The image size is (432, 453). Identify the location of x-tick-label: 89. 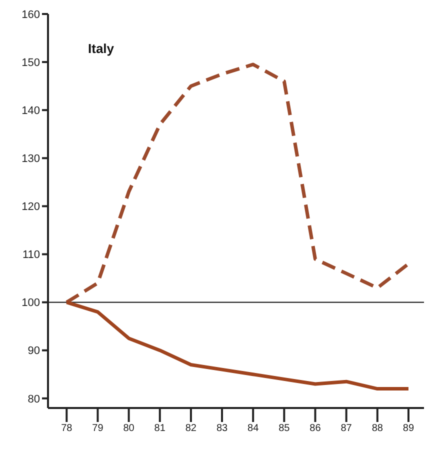
(408, 428).